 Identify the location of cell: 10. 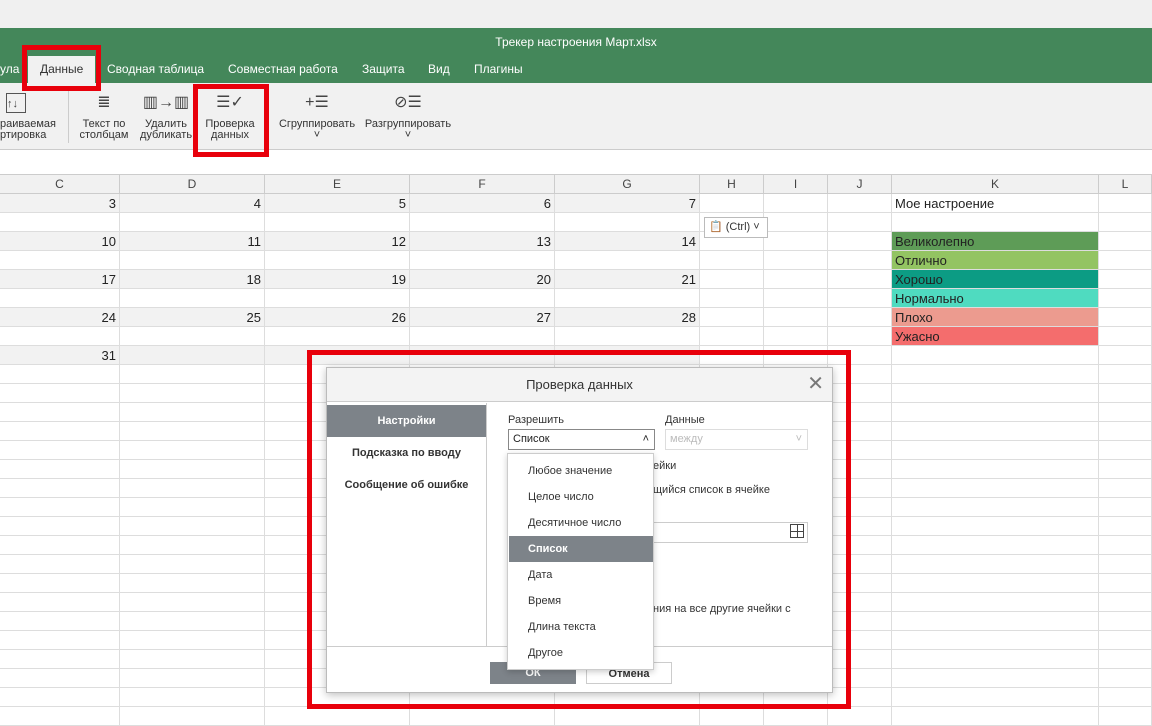
(60, 241).